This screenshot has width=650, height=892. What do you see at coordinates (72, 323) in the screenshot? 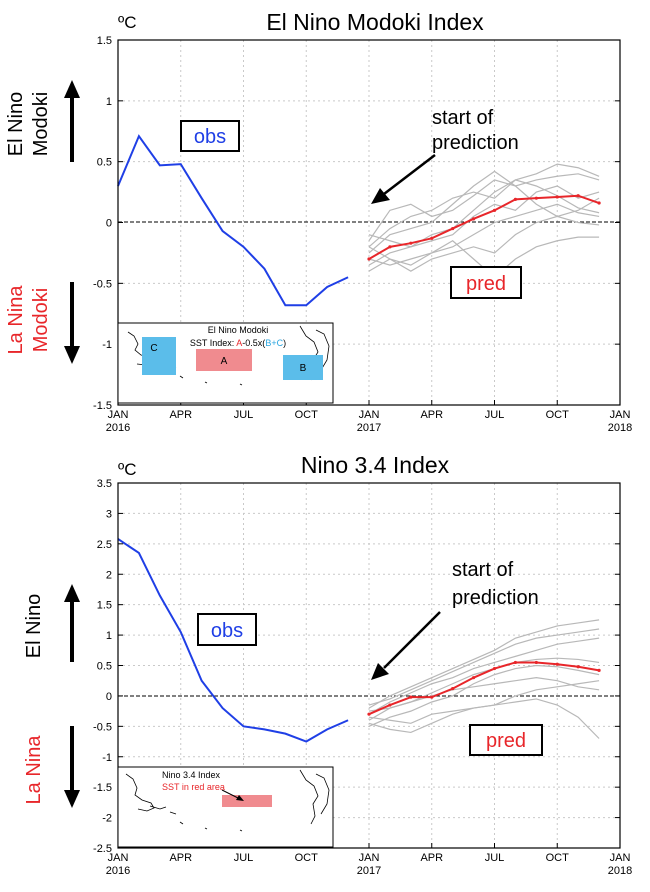
I see `la-nina-arrow` at bounding box center [72, 323].